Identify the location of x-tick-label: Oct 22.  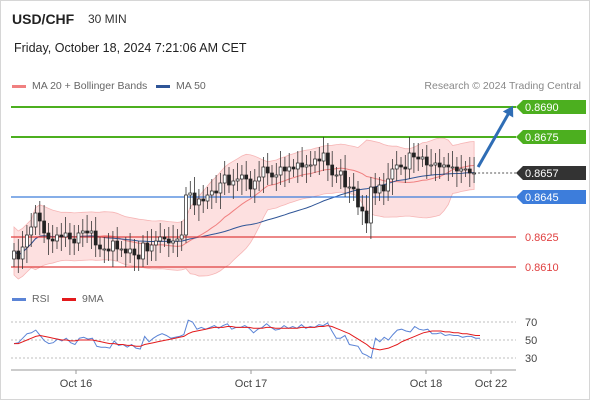
(491, 384).